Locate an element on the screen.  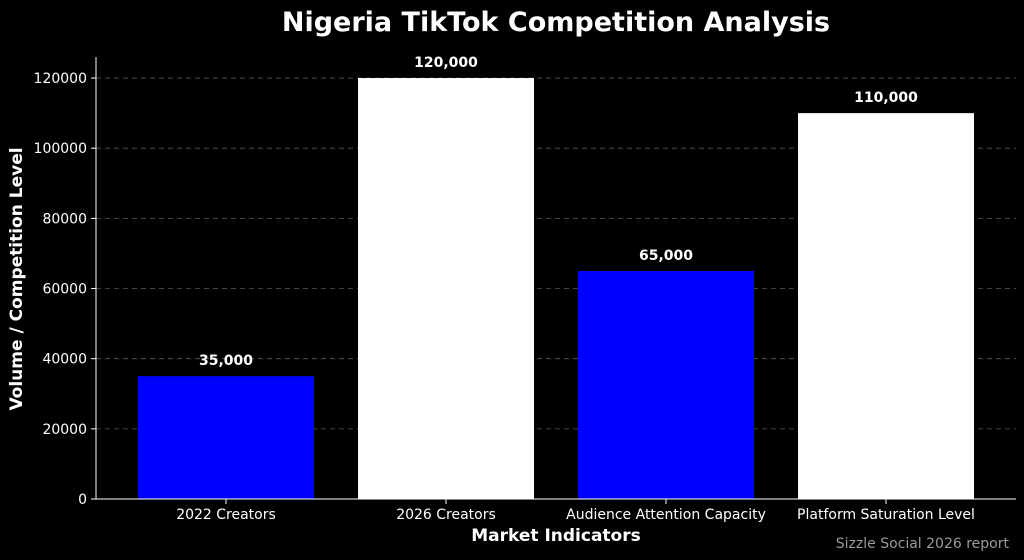
x-tick-label: 2022 Creators is located at coordinates (226, 515).